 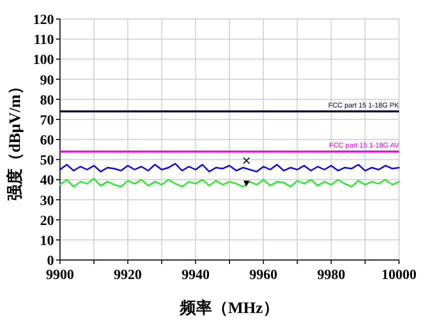 What do you see at coordinates (50, 261) in the screenshot?
I see `y-tick-label: 0` at bounding box center [50, 261].